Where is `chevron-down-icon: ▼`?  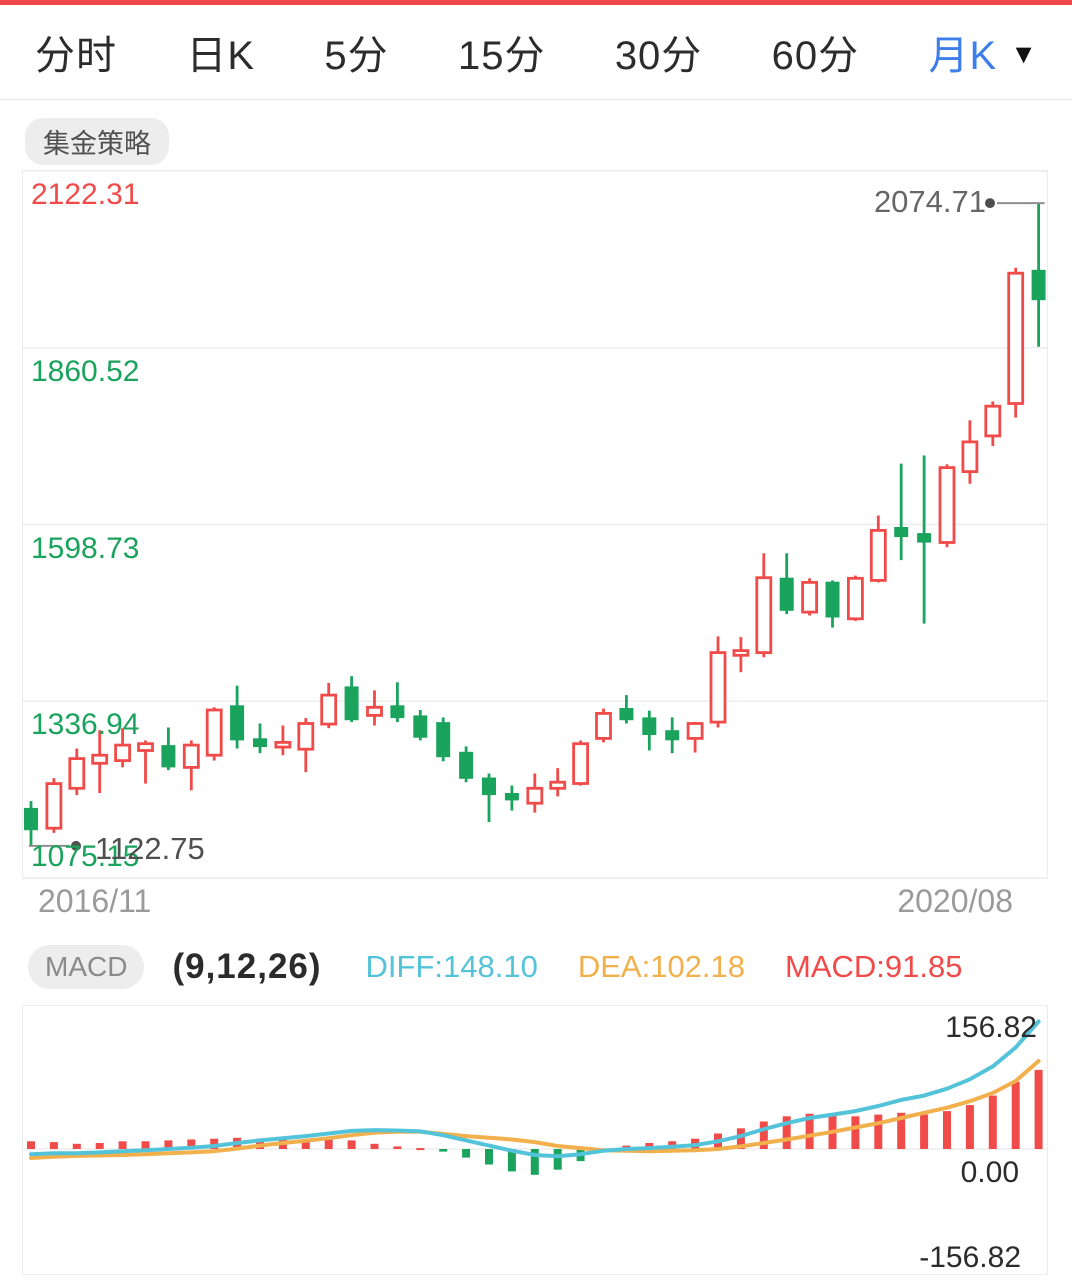
chevron-down-icon: ▼ is located at coordinates (1024, 53).